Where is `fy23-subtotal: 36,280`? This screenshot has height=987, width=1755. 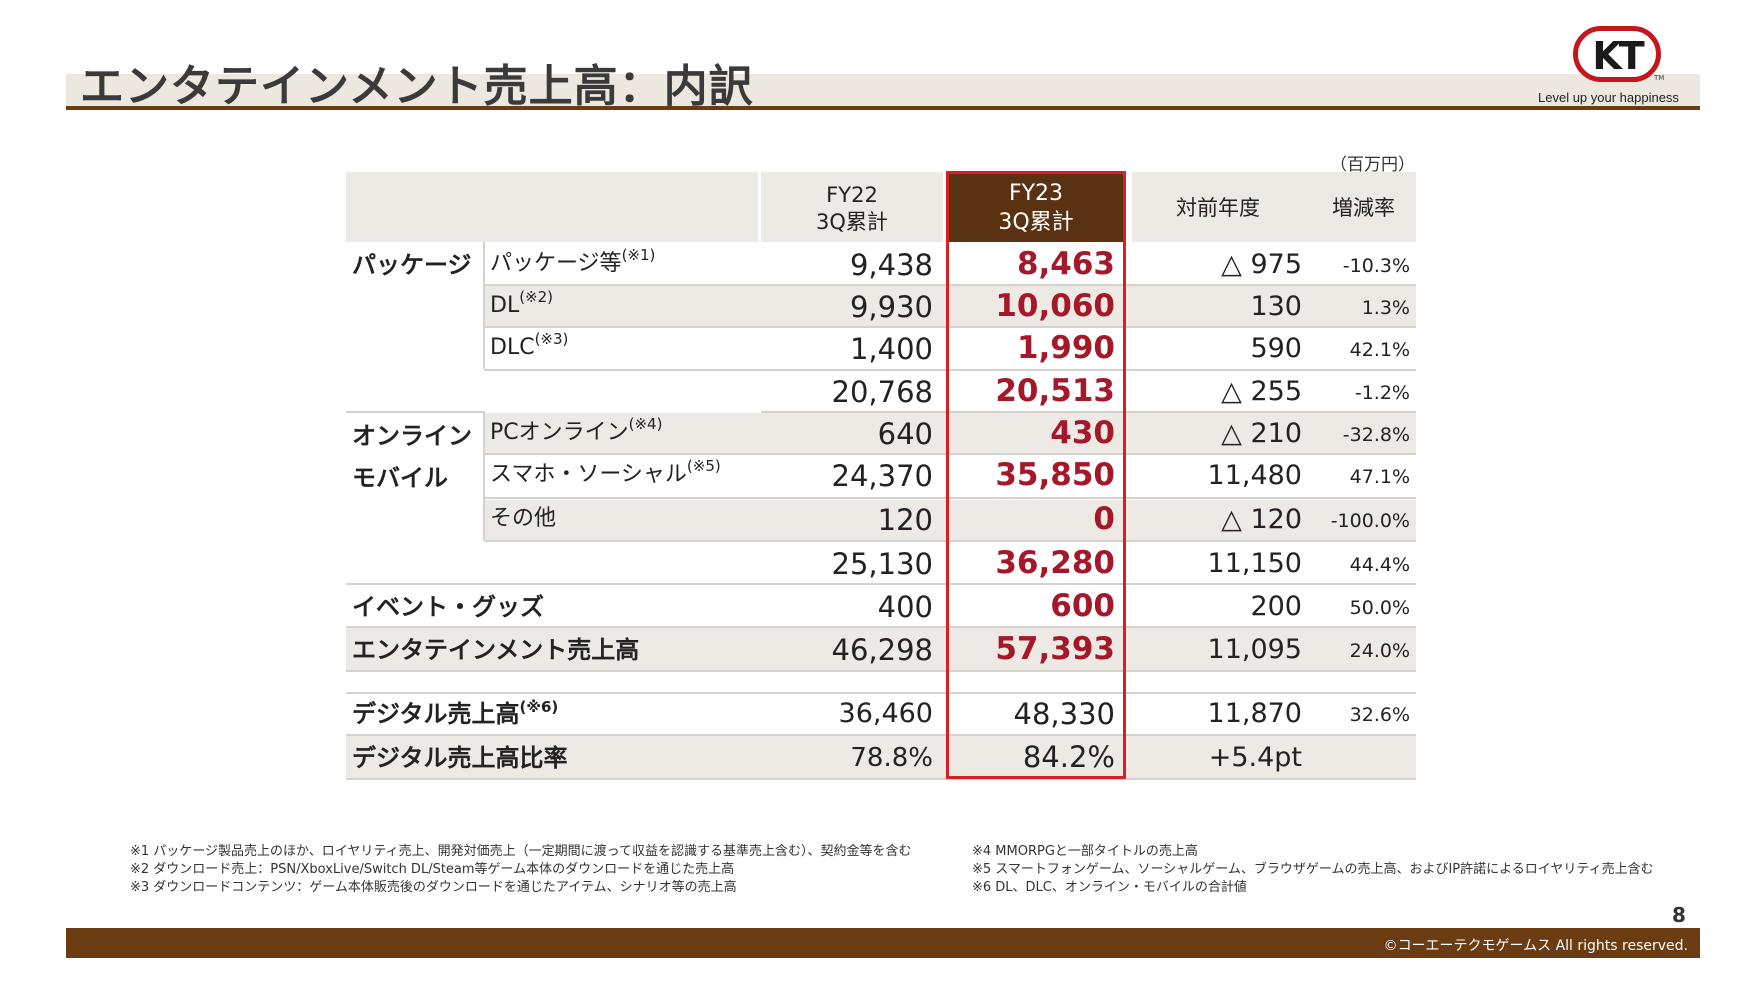 fy23-subtotal: 36,280 is located at coordinates (1055, 563).